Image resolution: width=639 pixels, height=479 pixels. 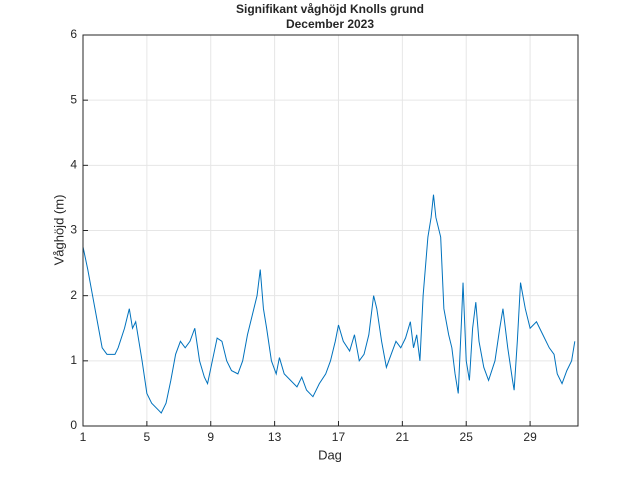 What do you see at coordinates (330, 454) in the screenshot?
I see `x-axis-label: Dag` at bounding box center [330, 454].